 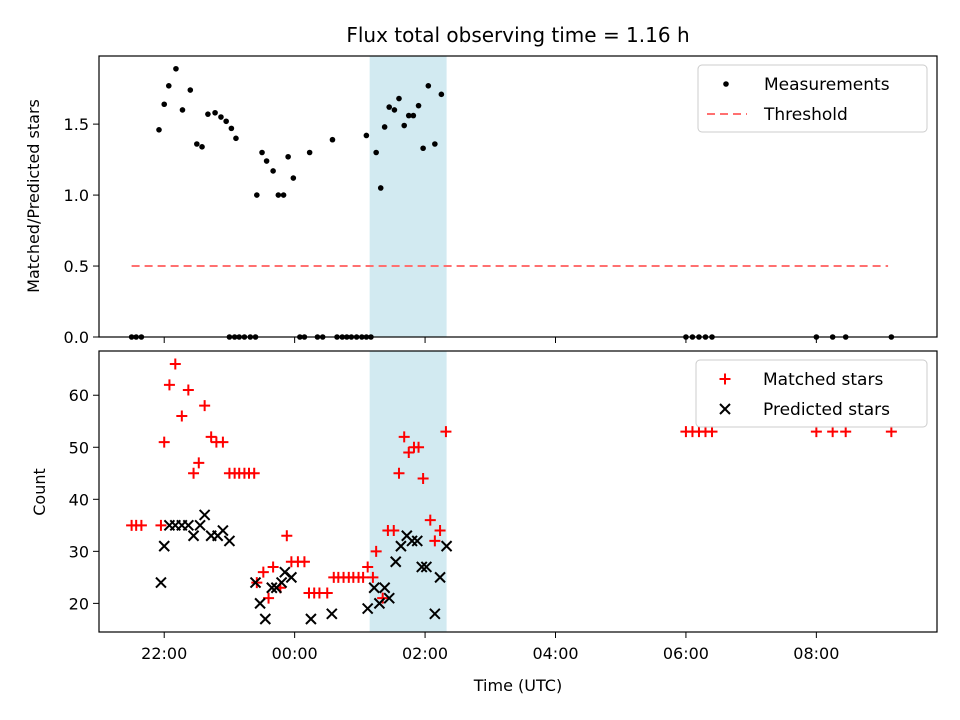 What do you see at coordinates (686, 653) in the screenshot?
I see `x-tick-label: 06:00` at bounding box center [686, 653].